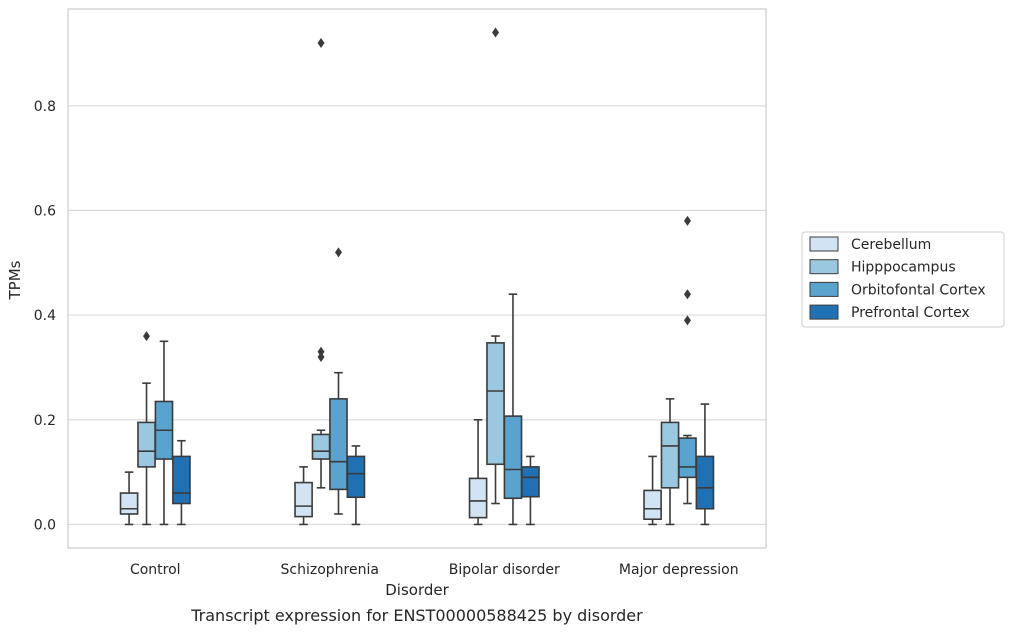 Image resolution: width=1014 pixels, height=634 pixels. I want to click on y-axis-ticks: 0.0 0.2 0.4 0.6 0.8, so click(45, 316).